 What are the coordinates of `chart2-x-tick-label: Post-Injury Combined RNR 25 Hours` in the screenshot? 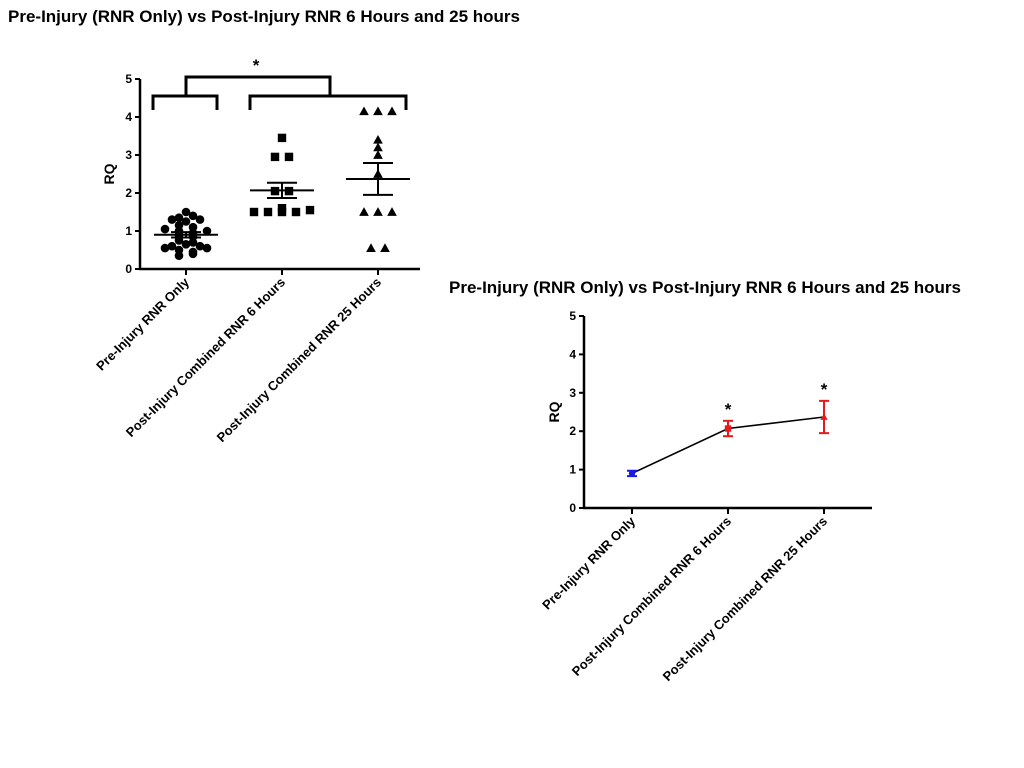 It's located at (745, 599).